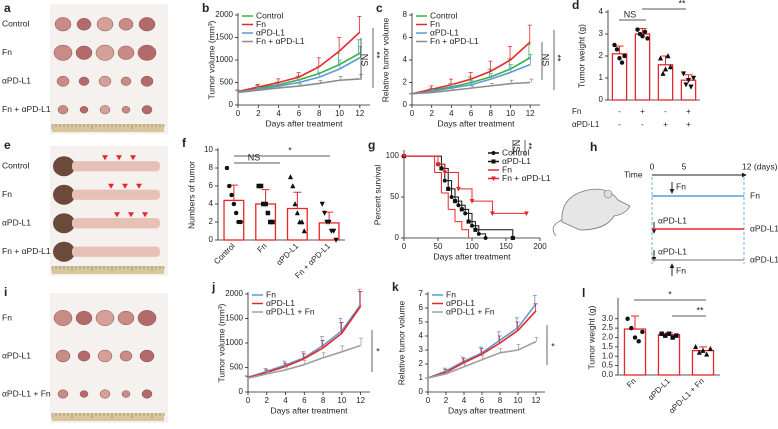  I want to click on y-tick-label: 3.0, so click(608, 318).